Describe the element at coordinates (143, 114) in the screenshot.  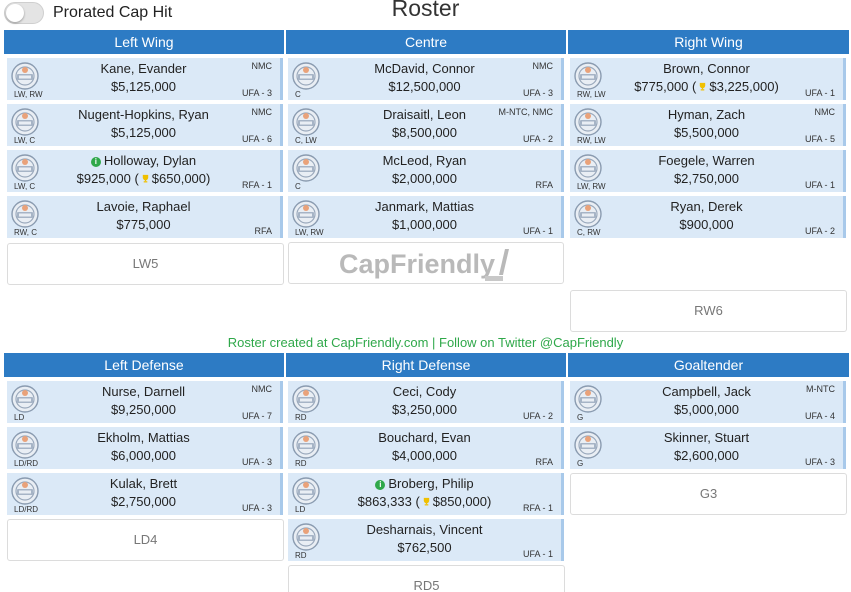
I see `player-name: Nugent-Hopkins, Ryan` at that location.